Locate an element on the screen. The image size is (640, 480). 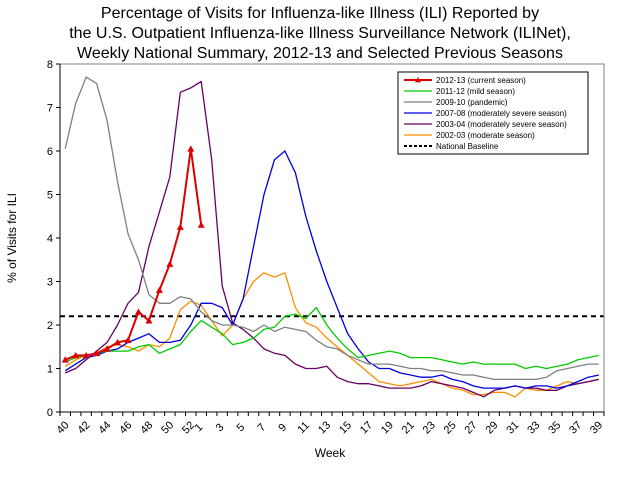
legend-marker is located at coordinates (418, 80).